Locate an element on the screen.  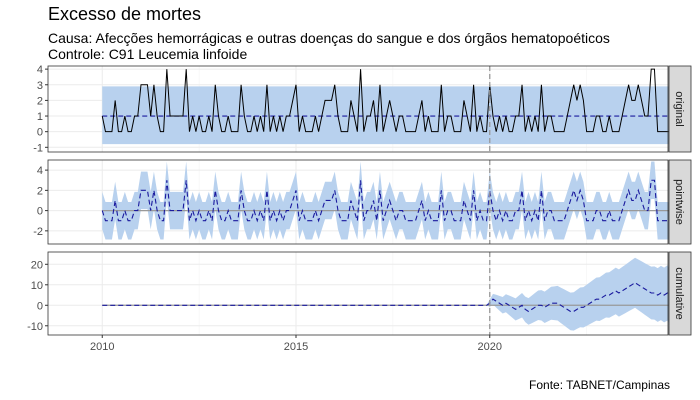
chart-title: Excesso de mortes is located at coordinates (125, 14).